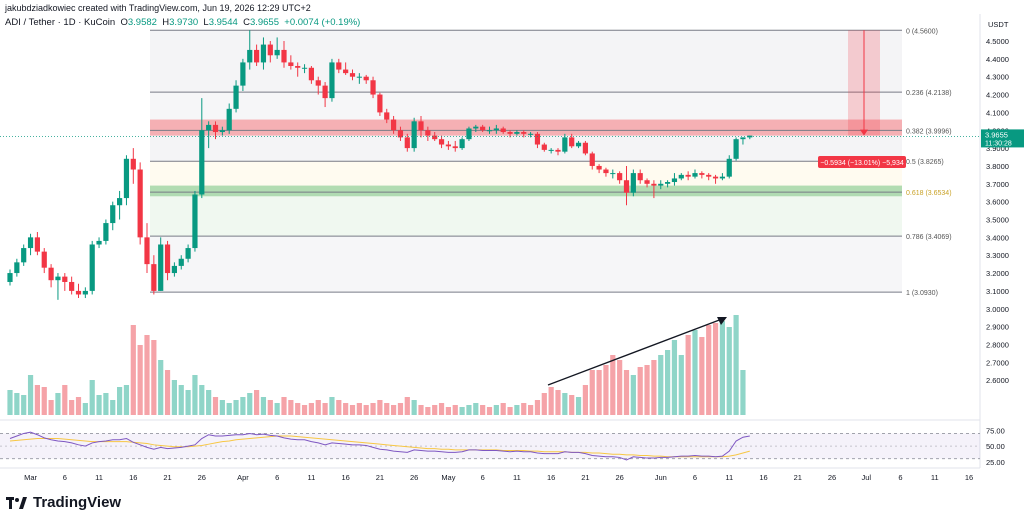 This screenshot has height=520, width=1024. Describe the element at coordinates (448, 477) in the screenshot. I see `time-tick-label: May` at that location.